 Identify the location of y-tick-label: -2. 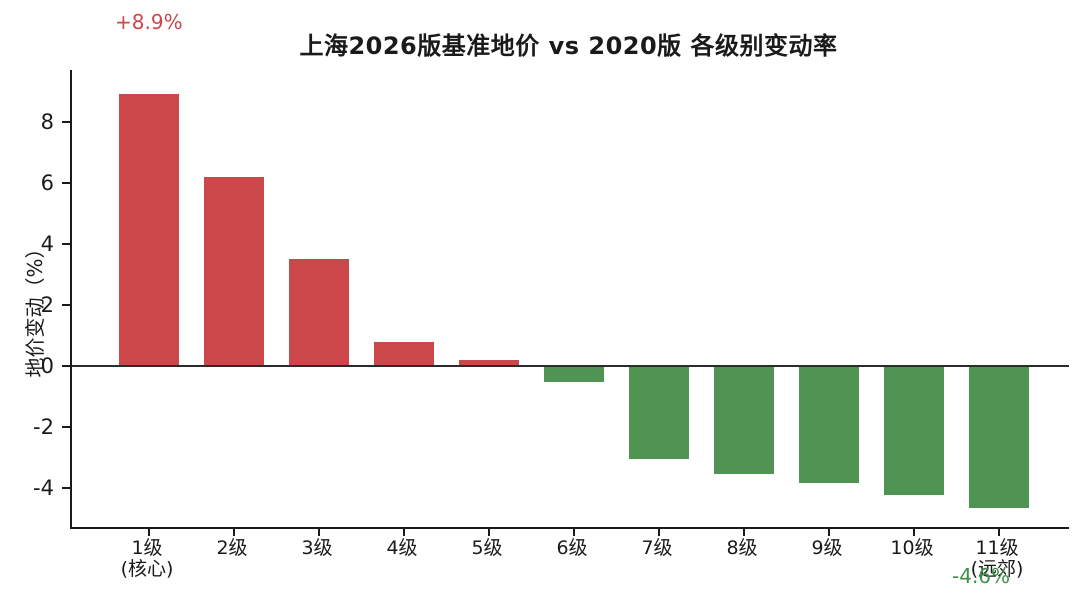
(43, 427).